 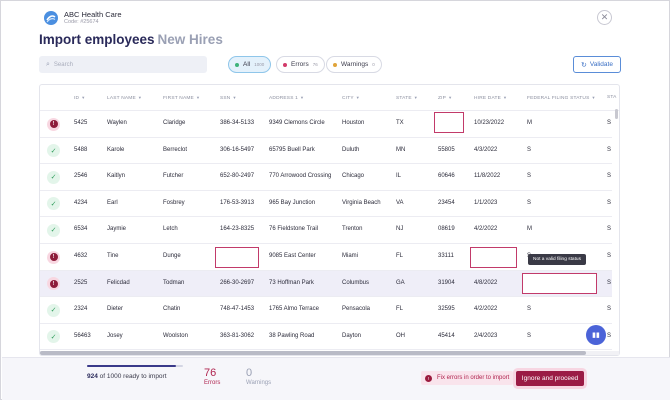 I want to click on cell-hire: 10/23/2022, so click(x=489, y=123).